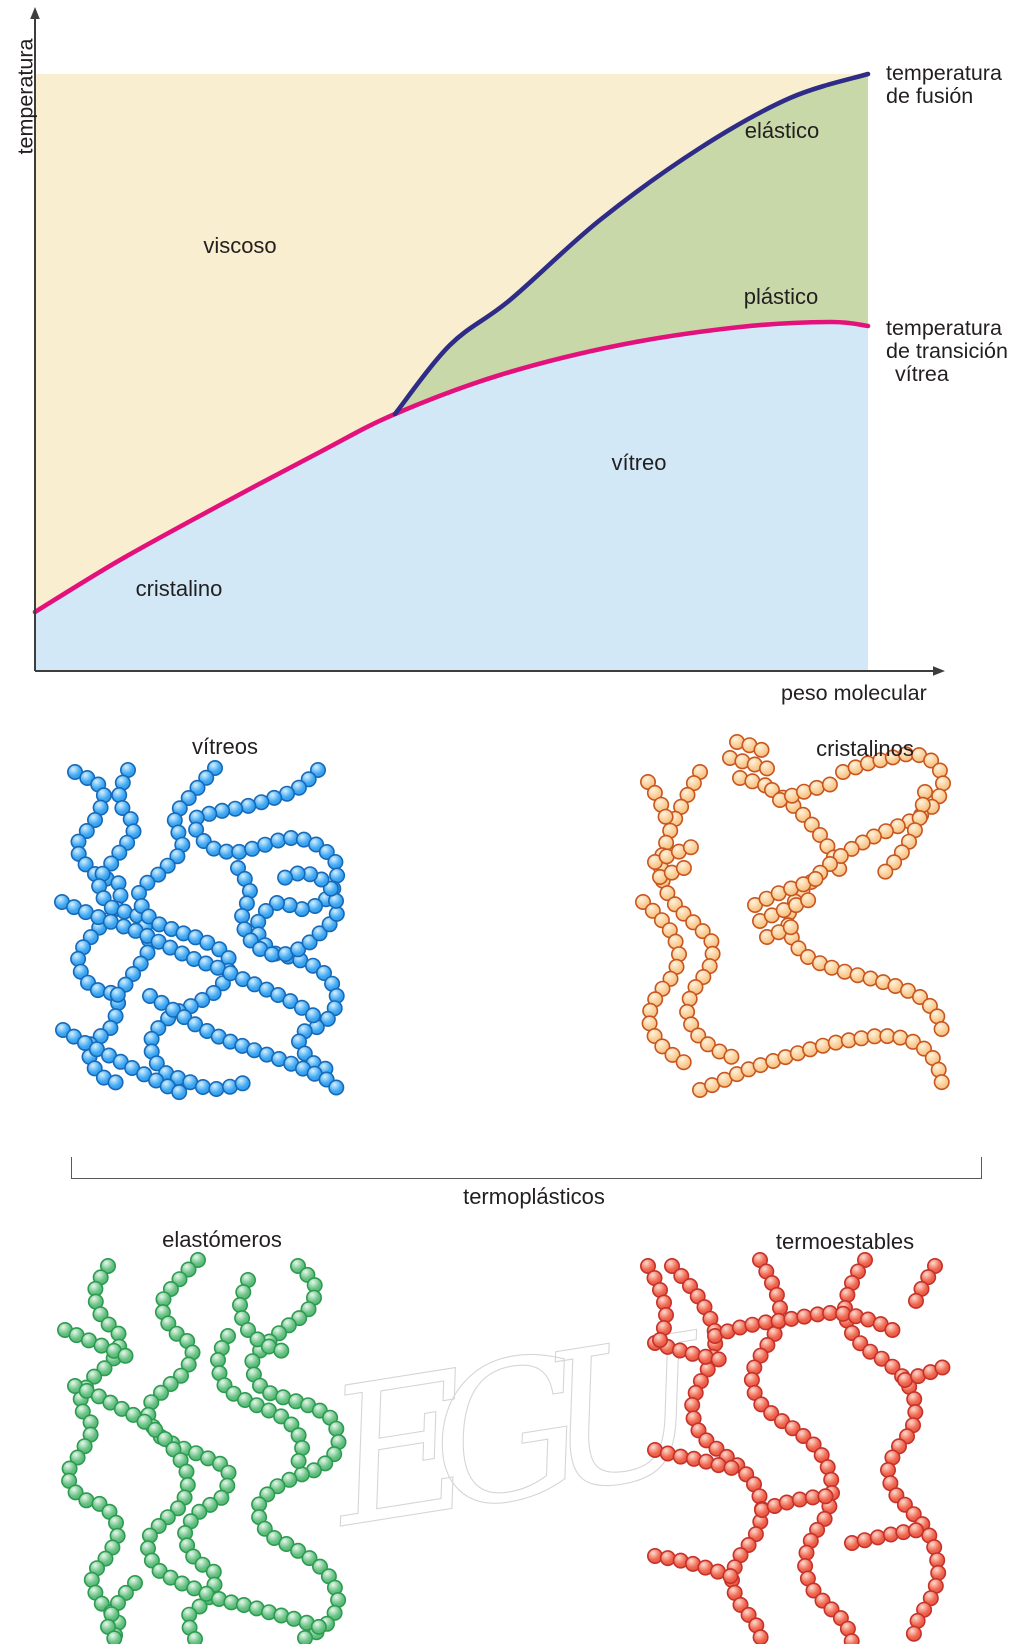  Describe the element at coordinates (222, 1239) in the screenshot. I see `elastomeros-label: elastómeros` at that location.